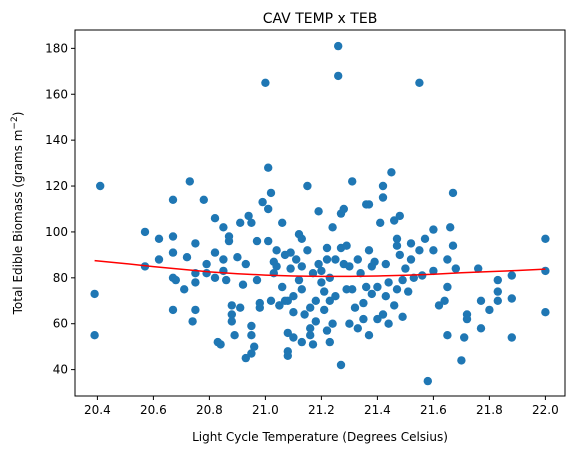  What do you see at coordinates (18, 223) in the screenshot?
I see `y-axis-label-main: Total Edible Biomass (grams m` at bounding box center [18, 223].